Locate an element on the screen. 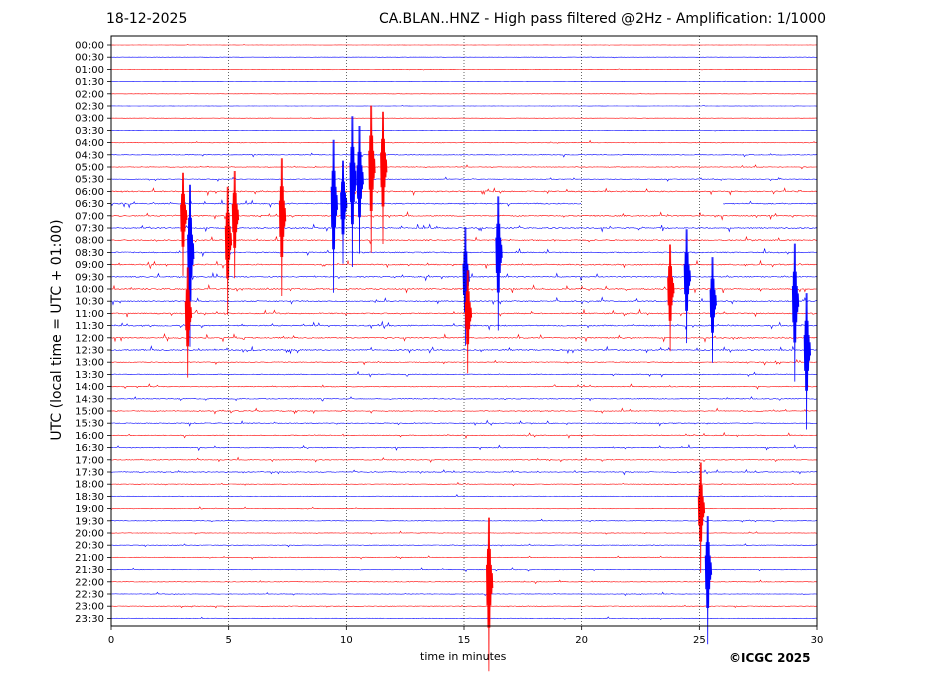 The width and height of the screenshot is (927, 696). y-axis-label: UTC (local time = UTC + 01:00) is located at coordinates (57, 330).